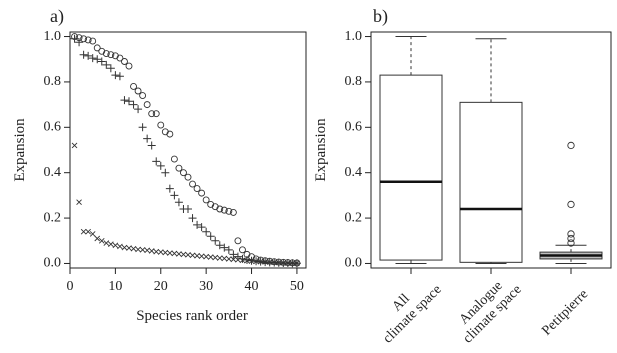 The width and height of the screenshot is (617, 353). What do you see at coordinates (565, 313) in the screenshot?
I see `category-label-line: Petitpierre` at bounding box center [565, 313].